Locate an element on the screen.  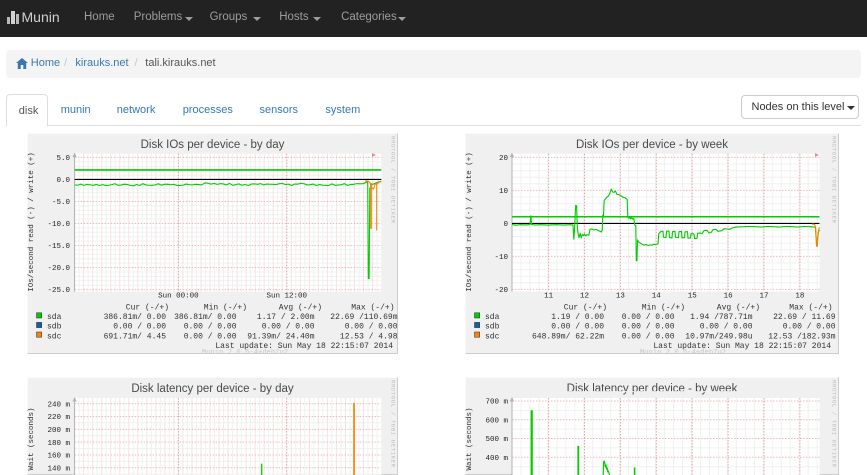
svg-text: 140 m is located at coordinates (58, 469).